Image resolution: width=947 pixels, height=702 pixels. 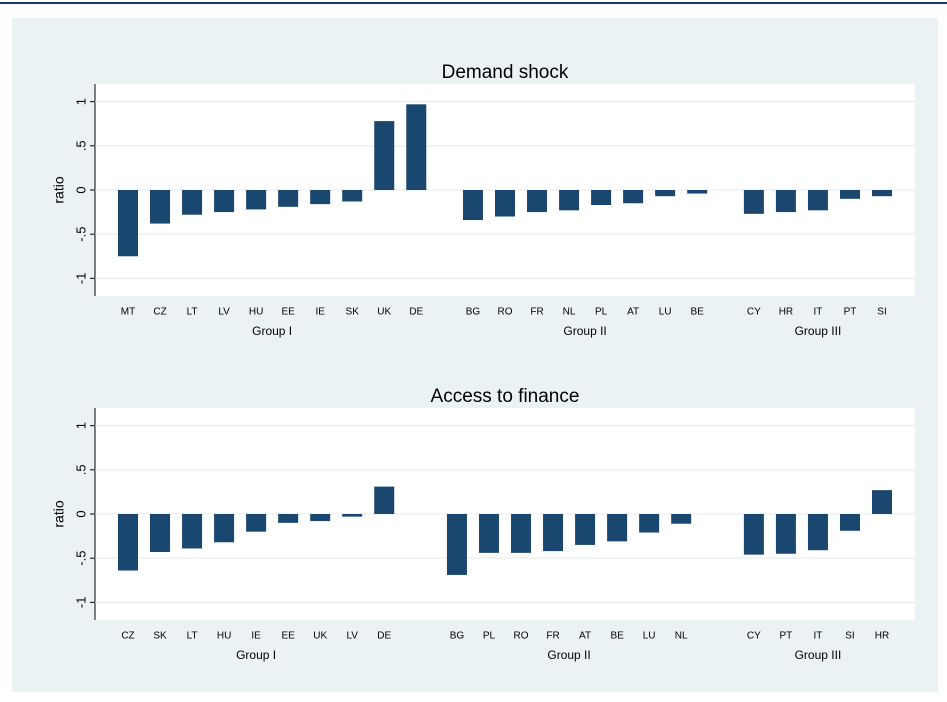 What do you see at coordinates (665, 312) in the screenshot?
I see `x-tick-label: LU` at bounding box center [665, 312].